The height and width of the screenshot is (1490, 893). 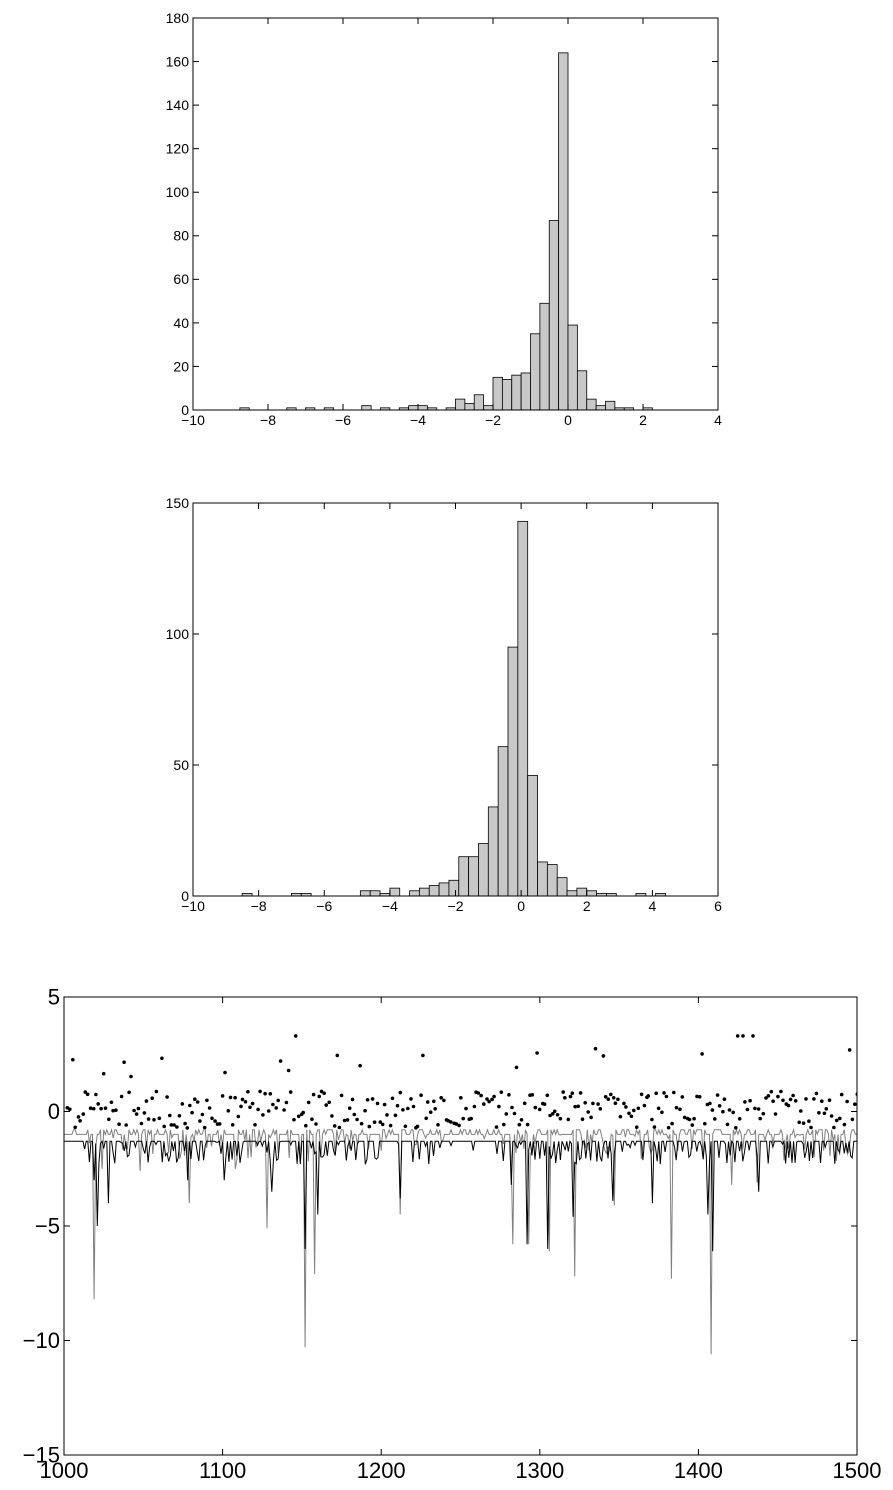 What do you see at coordinates (343, 420) in the screenshot?
I see `x-tick-label: −6` at bounding box center [343, 420].